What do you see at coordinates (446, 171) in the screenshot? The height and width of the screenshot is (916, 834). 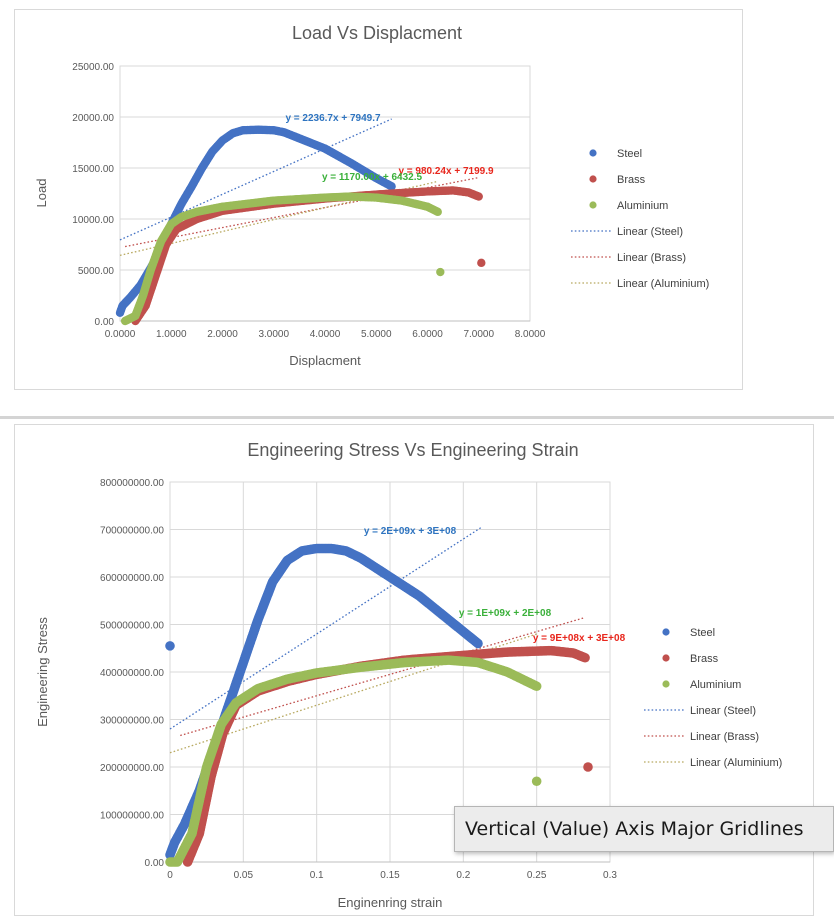 I see `trendline-equation: y = 980.24x + 7199.9` at bounding box center [446, 171].